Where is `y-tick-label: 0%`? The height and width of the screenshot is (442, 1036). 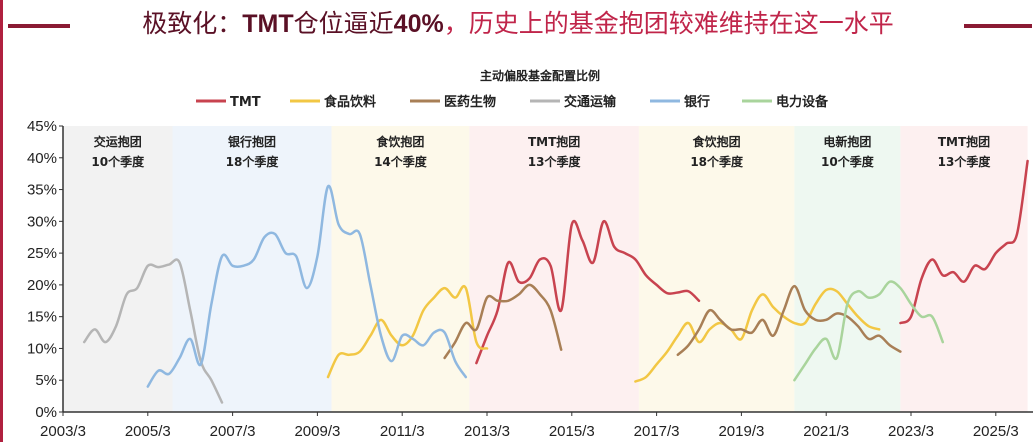
y-tick-label: 0% is located at coordinates (46, 412).